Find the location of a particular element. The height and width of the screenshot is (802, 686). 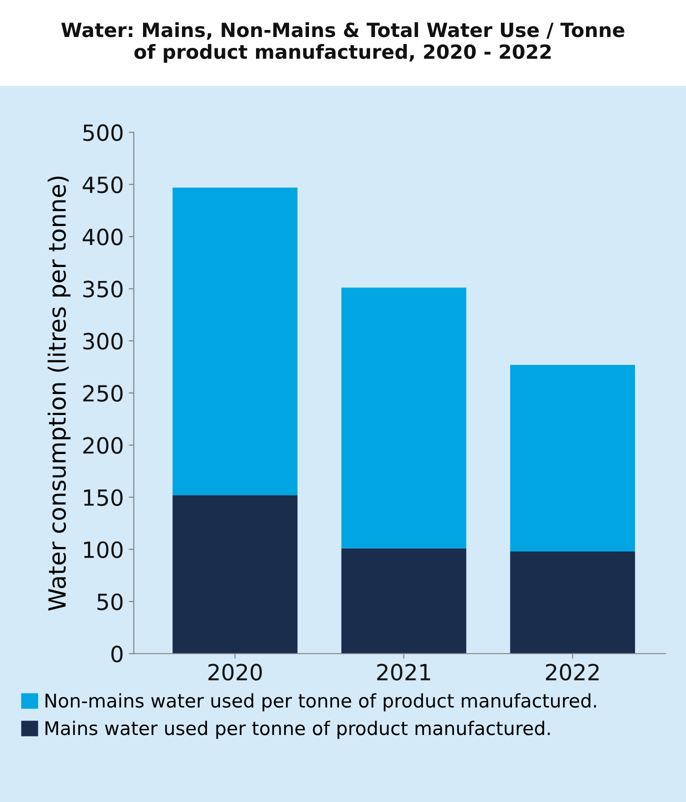

chart-title: Water: Mains, Non-Mains & Total Water Use / Tonne of product manufactured, 2020 - 2022 is located at coordinates (342, 42).